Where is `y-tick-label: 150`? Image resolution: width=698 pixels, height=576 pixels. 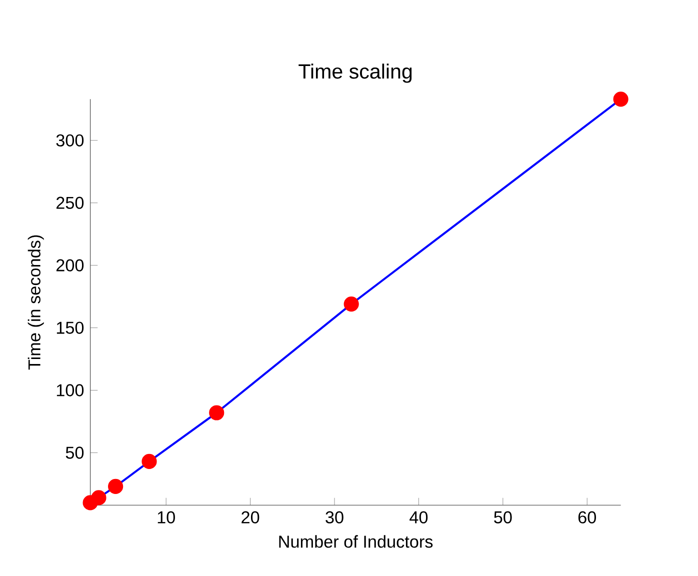
y-tick-label: 150 is located at coordinates (70, 328).